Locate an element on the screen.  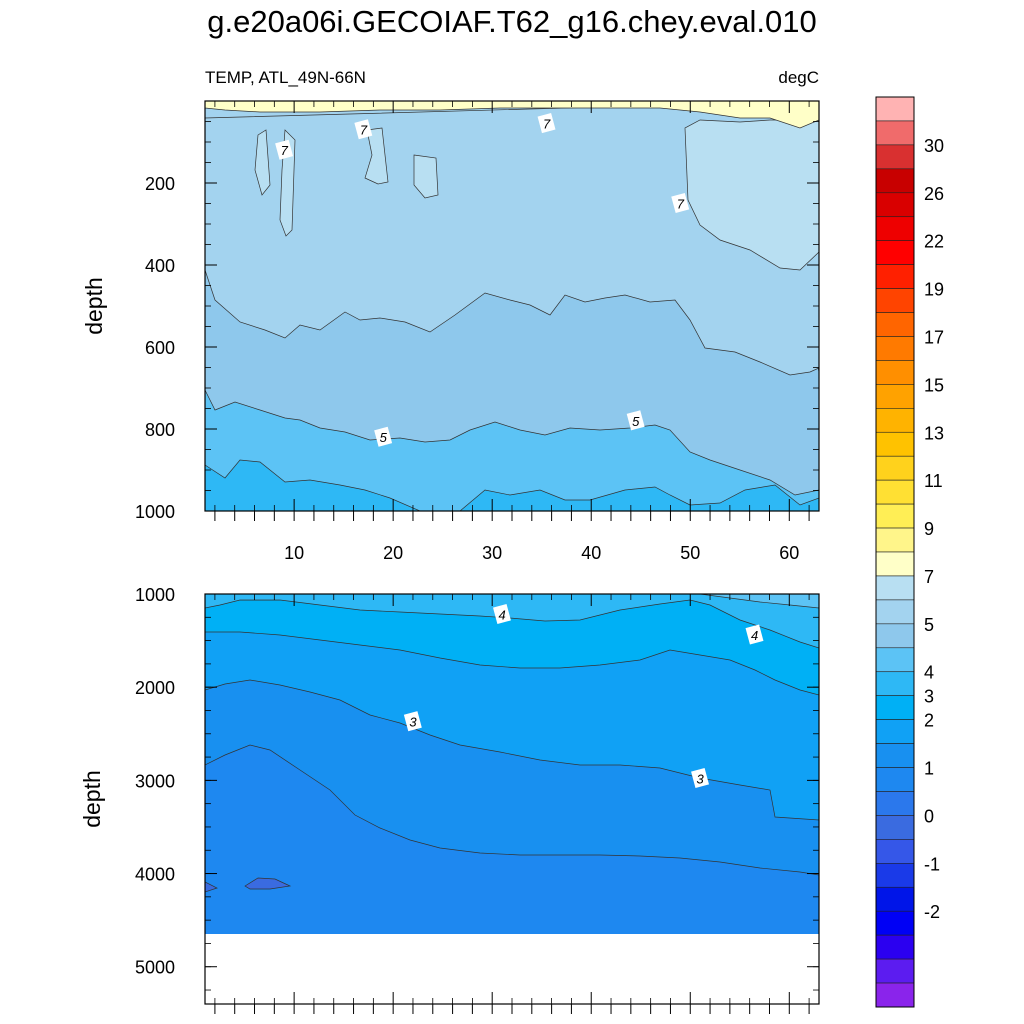
colorbar-label: 0 is located at coordinates (929, 816).